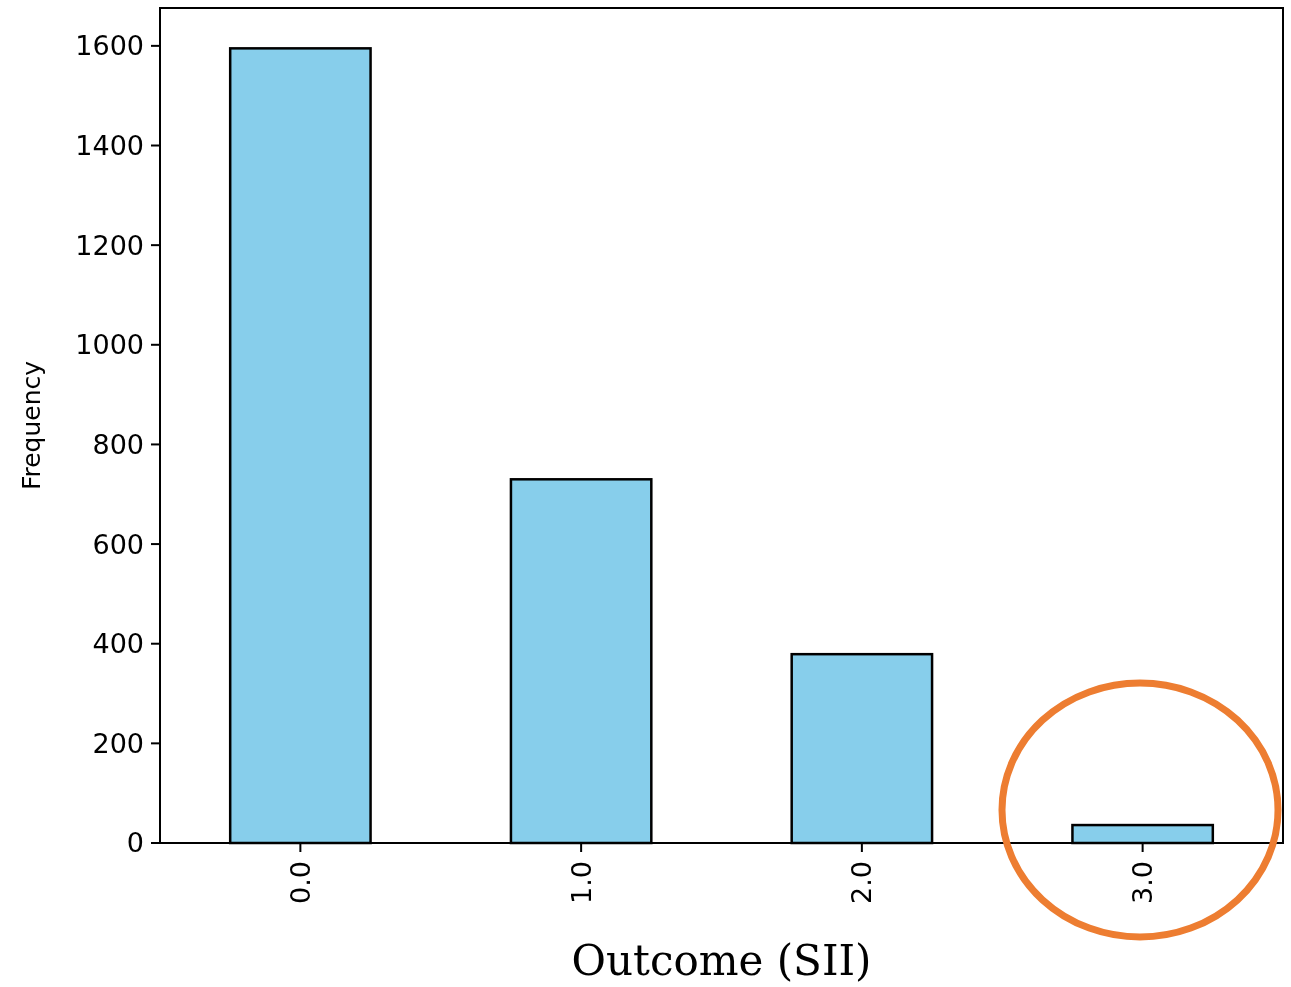 Image resolution: width=1291 pixels, height=987 pixels. Describe the element at coordinates (862, 882) in the screenshot. I see `x-tick-label: 2.0` at that location.